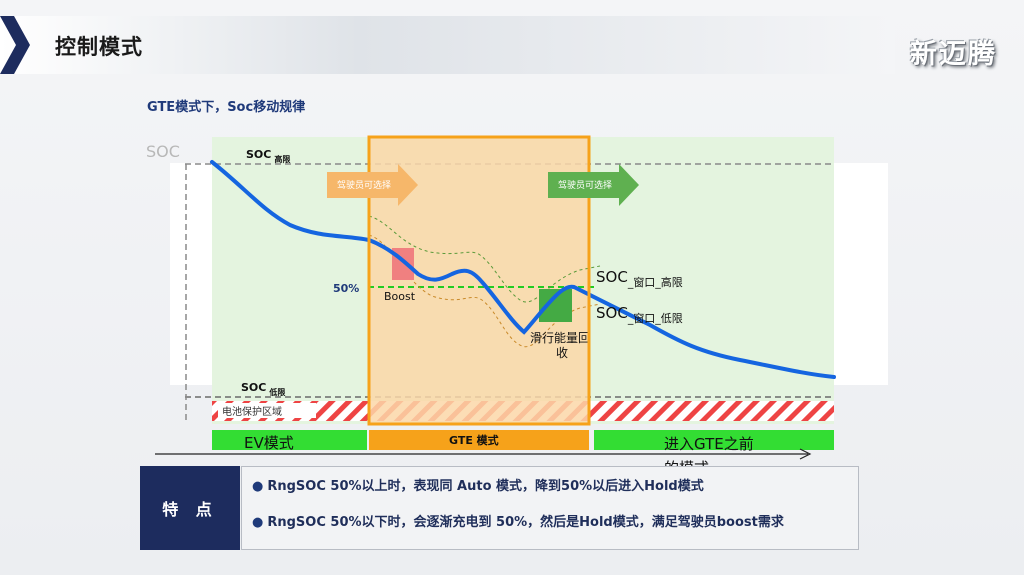 This screenshot has height=575, width=1024. I want to click on brand-logo: 新迈腾, so click(953, 54).